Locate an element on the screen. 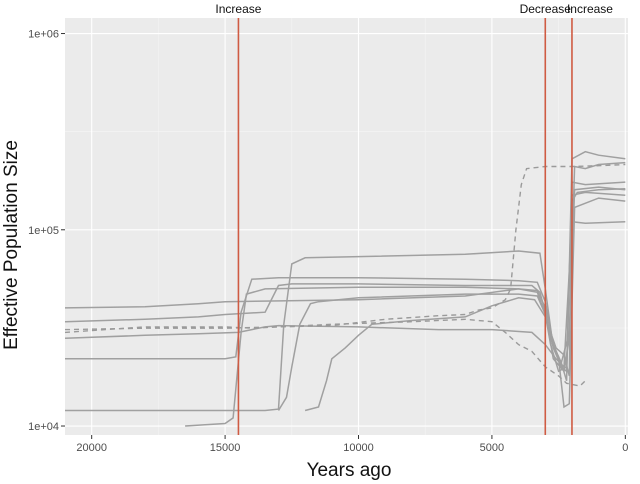 Image resolution: width=640 pixels, height=484 pixels. x-tick-label: 0 is located at coordinates (625, 448).